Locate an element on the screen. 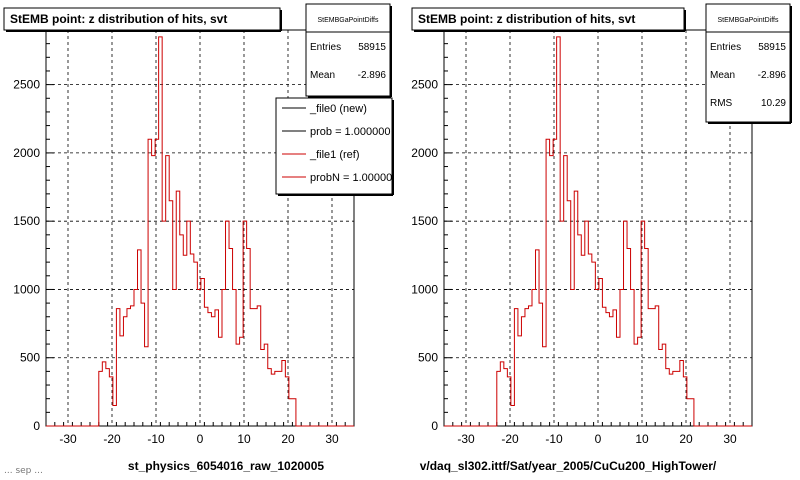  y-tick-label: 0 is located at coordinates (36, 426).